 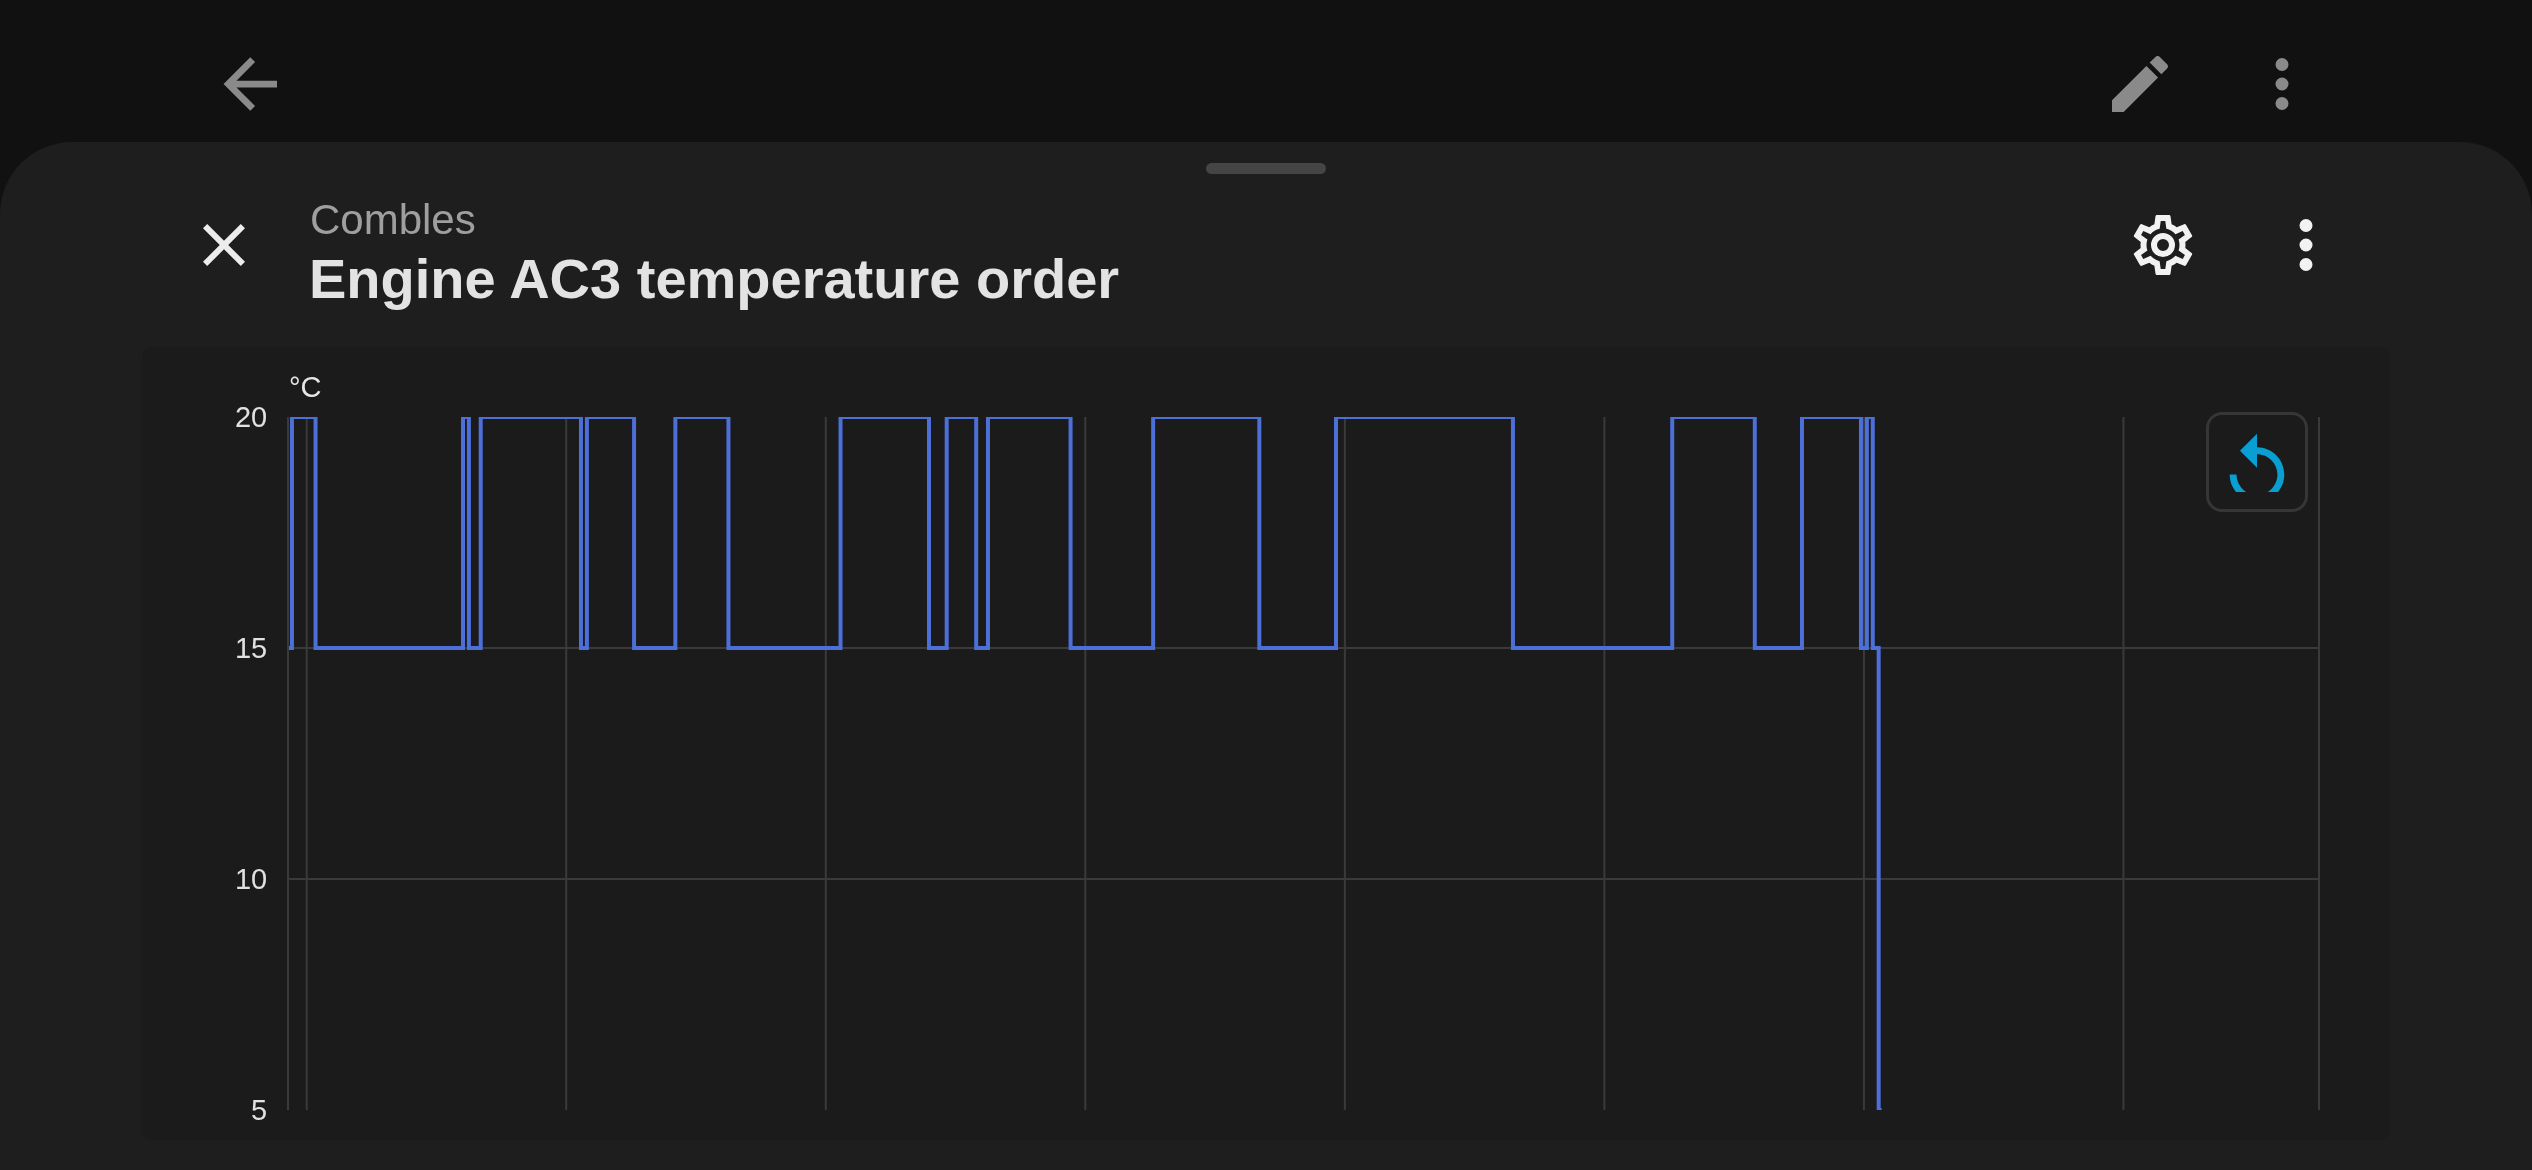 What do you see at coordinates (251, 879) in the screenshot?
I see `y-tick-label: 10` at bounding box center [251, 879].